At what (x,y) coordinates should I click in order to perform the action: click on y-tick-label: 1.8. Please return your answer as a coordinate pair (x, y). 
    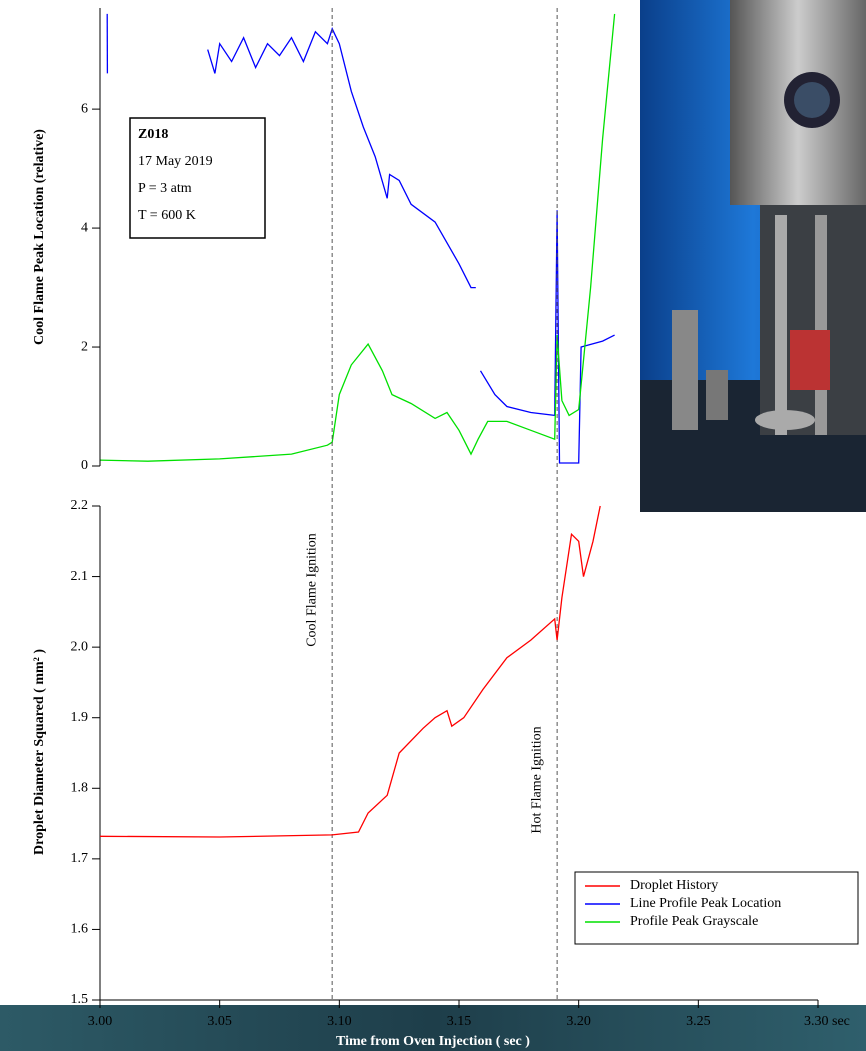
    Looking at the image, I should click on (80, 788).